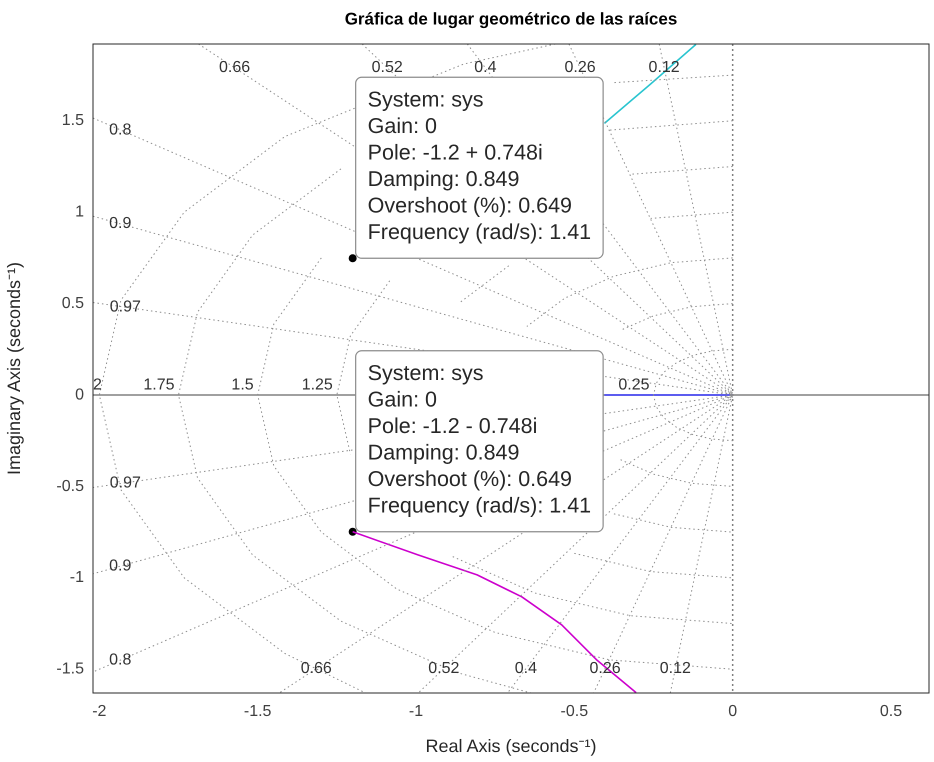  What do you see at coordinates (480, 439) in the screenshot?
I see `annotation: System: sys Gain: 0 Pole: -1.2 - 0.748i Damping: 0.849 Overshoot (%): 0.649 Frequency (rad/s): 1.41` at bounding box center [480, 439].